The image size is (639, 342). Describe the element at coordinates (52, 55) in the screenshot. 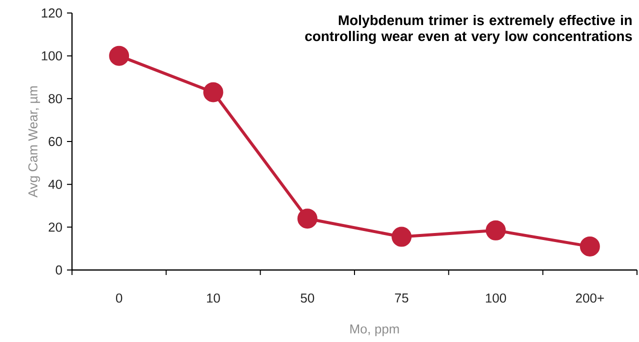

I see `y-tick-label: 100` at that location.